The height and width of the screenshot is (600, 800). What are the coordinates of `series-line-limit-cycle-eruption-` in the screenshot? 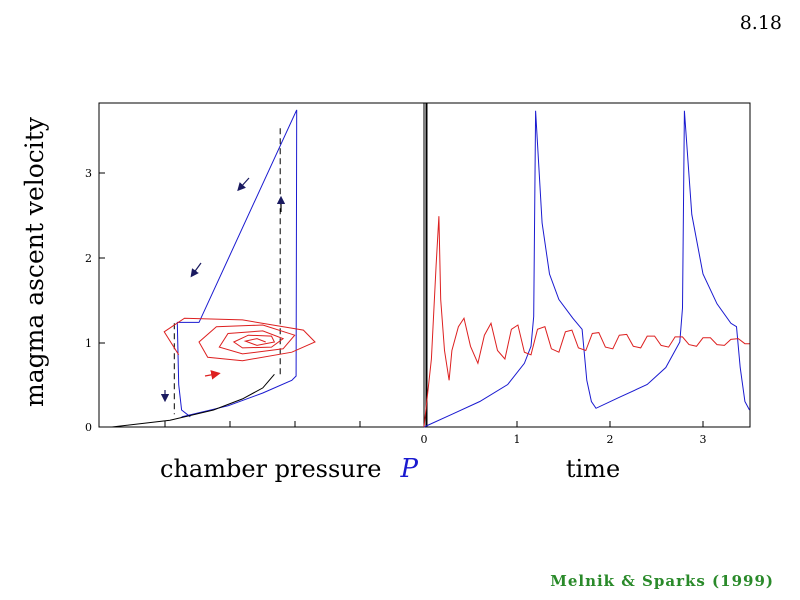 It's located at (237, 263).